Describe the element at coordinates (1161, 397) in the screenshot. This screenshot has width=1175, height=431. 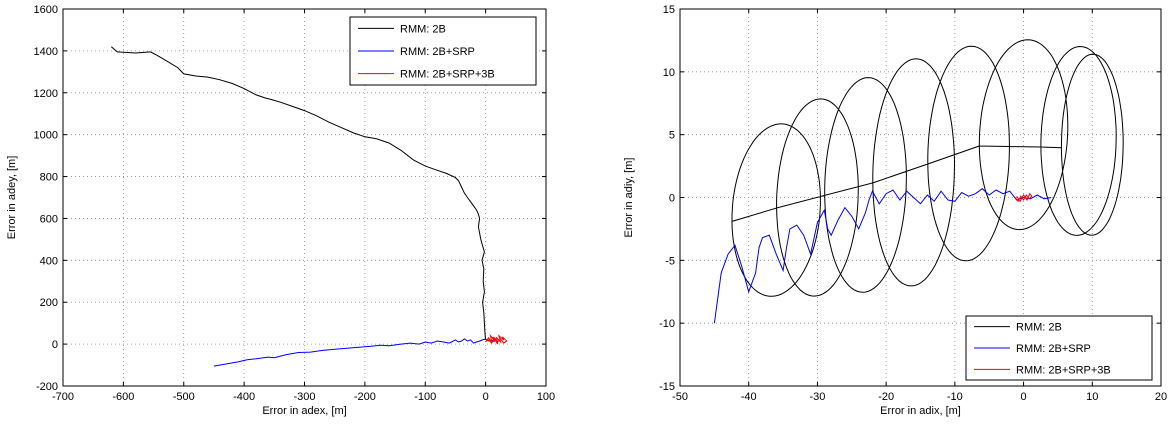
I see `x-tick-label: 20` at that location.